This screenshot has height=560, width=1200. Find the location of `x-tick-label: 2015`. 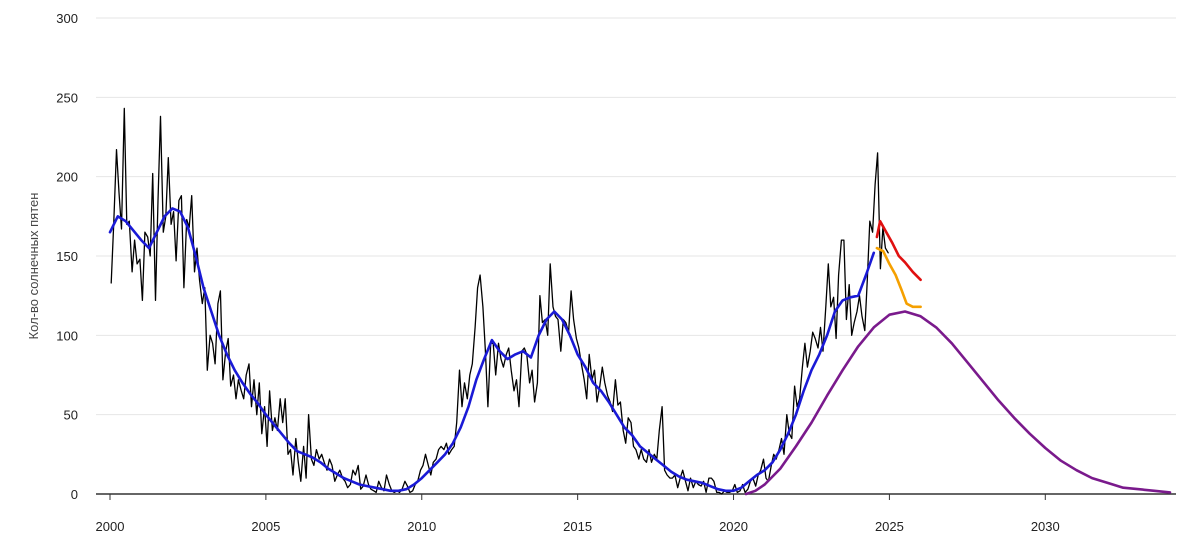

x-tick-label: 2015 is located at coordinates (577, 526).